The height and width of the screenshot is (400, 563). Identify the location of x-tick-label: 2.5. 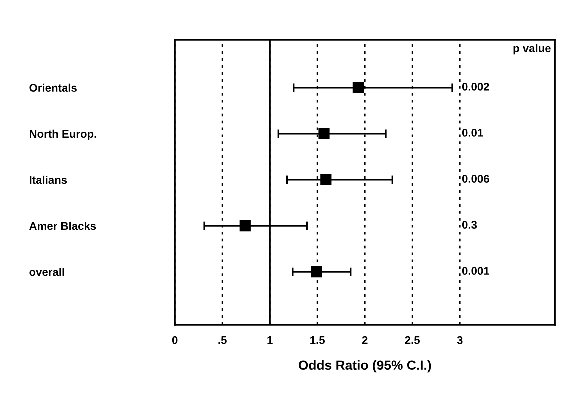
(412, 340).